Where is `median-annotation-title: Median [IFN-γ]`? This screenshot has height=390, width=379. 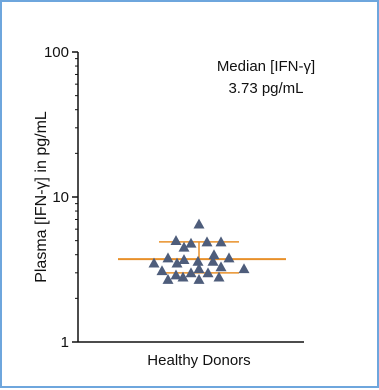
median-annotation-title: Median [IFN-γ] is located at coordinates (266, 66).